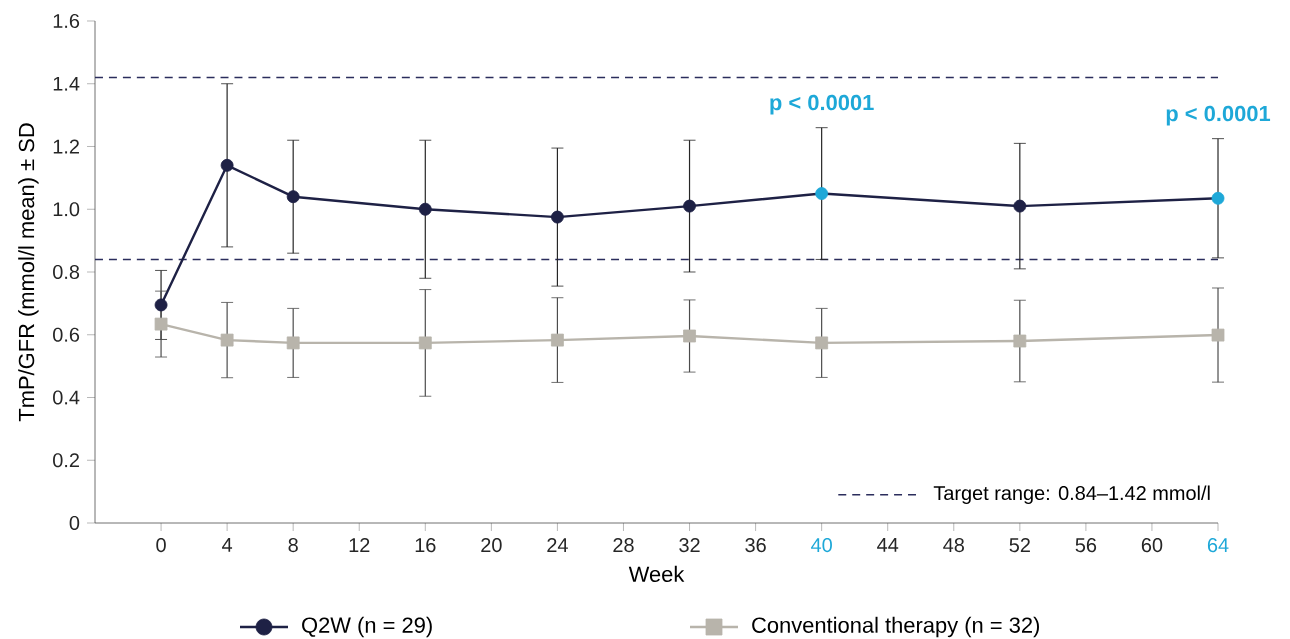 This screenshot has width=1290, height=639. What do you see at coordinates (161, 545) in the screenshot?
I see `x-tick-label: 0` at bounding box center [161, 545].